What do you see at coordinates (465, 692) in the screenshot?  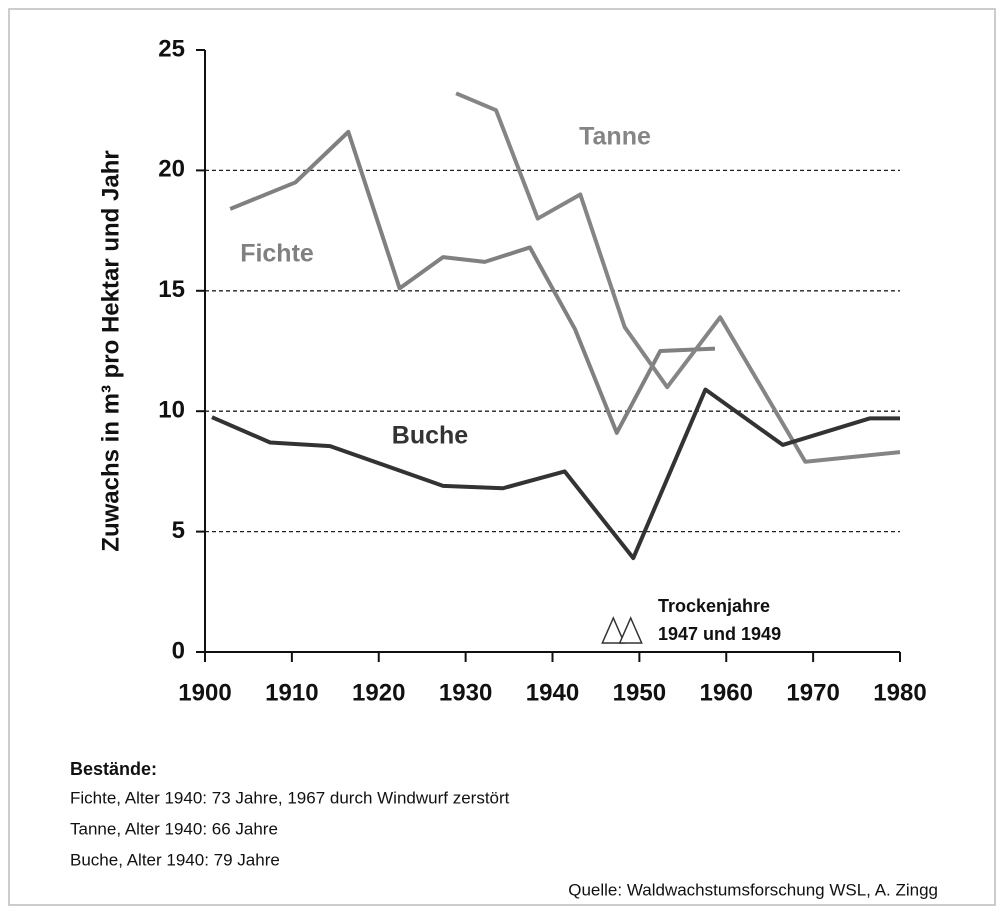 I see `x-tick-label: 1930` at bounding box center [465, 692].